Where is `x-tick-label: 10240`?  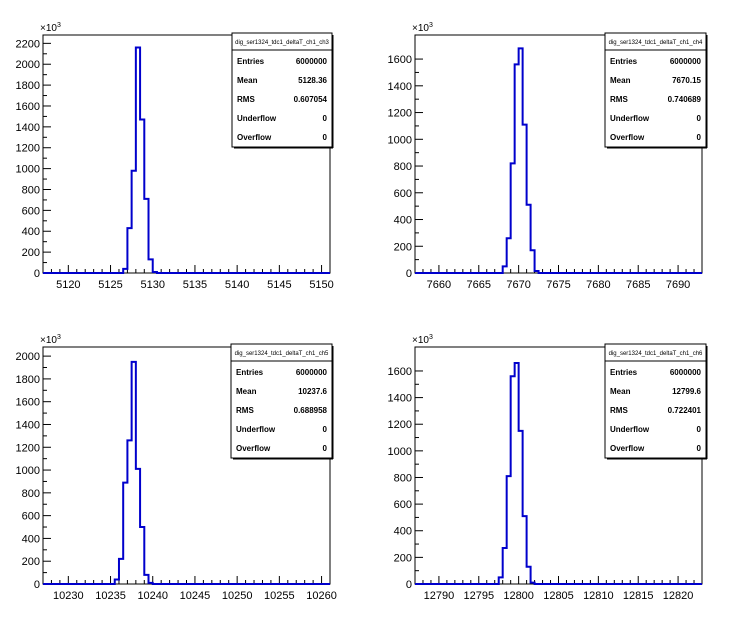
x-tick-label: 10240 is located at coordinates (152, 596).